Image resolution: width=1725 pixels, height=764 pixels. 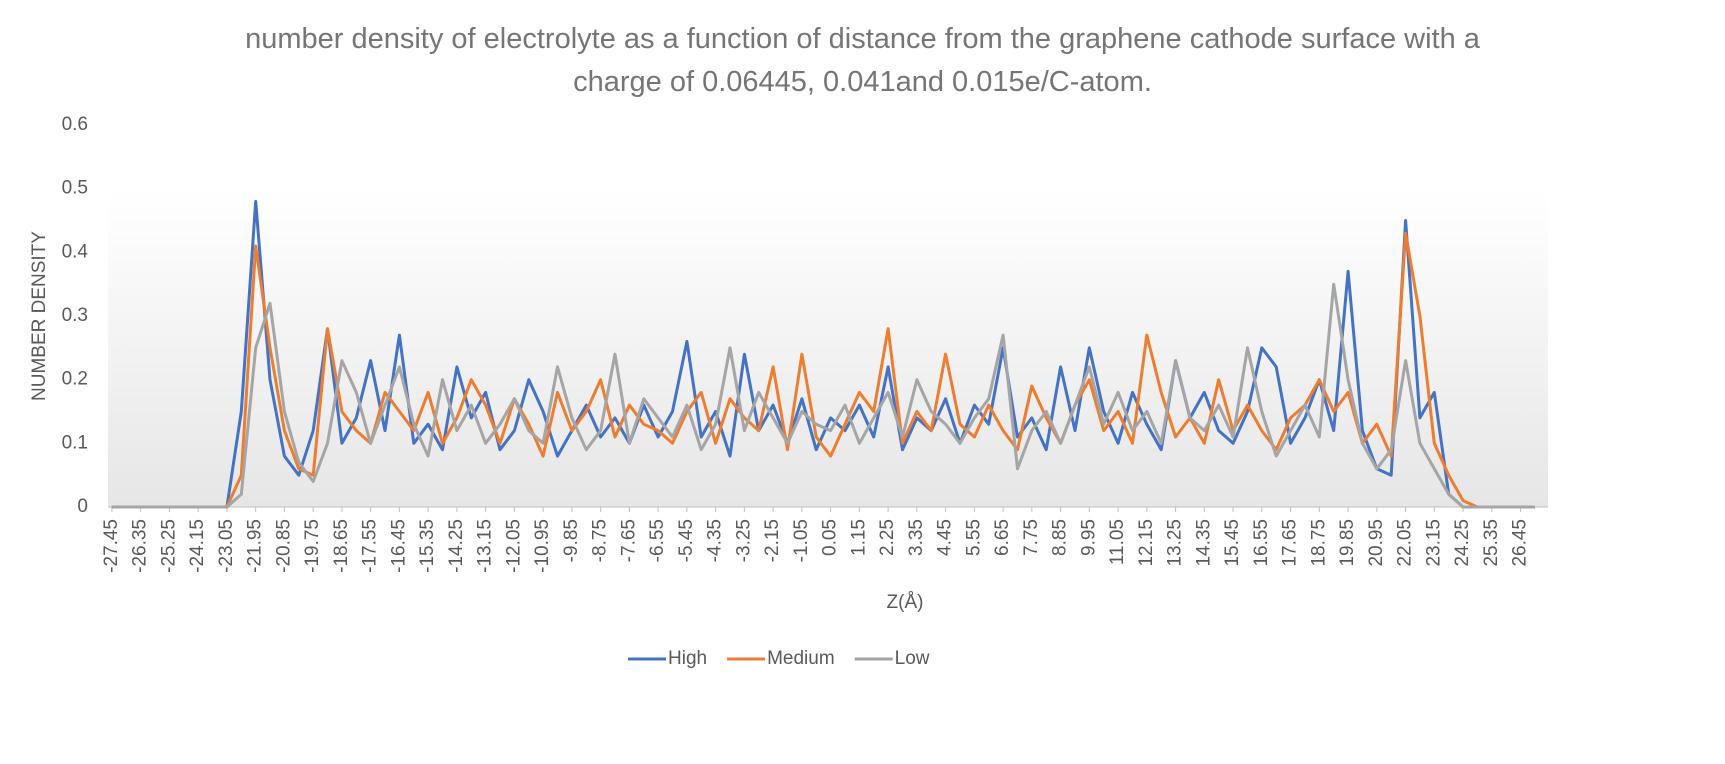 I want to click on y-axis-label: NUMBER DENSITY, so click(x=39, y=316).